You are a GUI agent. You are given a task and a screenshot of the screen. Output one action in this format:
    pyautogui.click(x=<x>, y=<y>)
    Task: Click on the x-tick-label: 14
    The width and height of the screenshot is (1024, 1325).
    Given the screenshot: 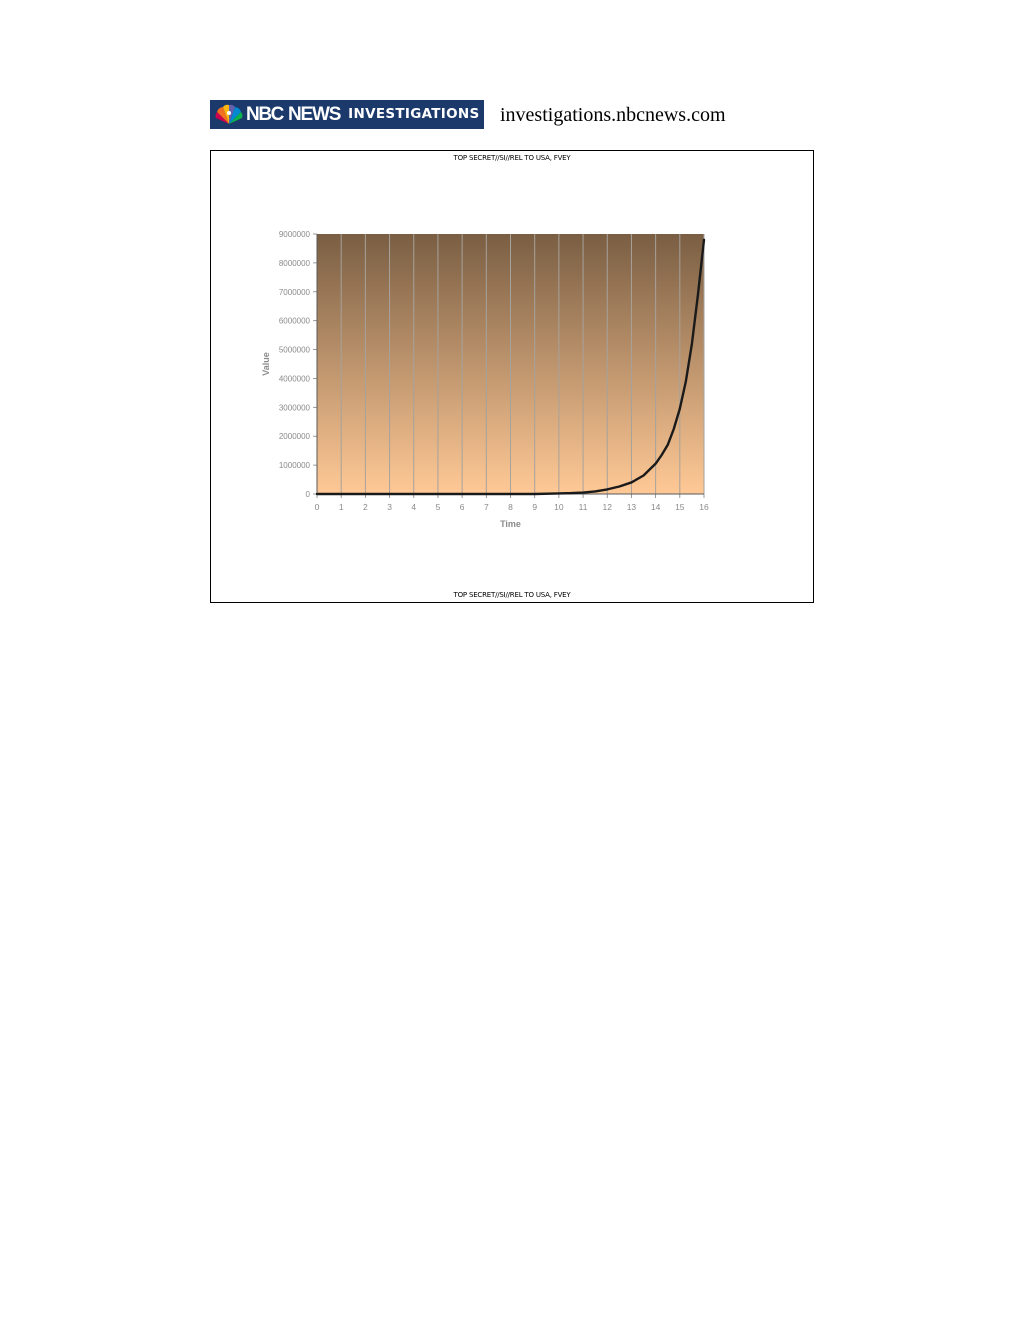 What is the action you would take?
    pyautogui.click(x=656, y=507)
    